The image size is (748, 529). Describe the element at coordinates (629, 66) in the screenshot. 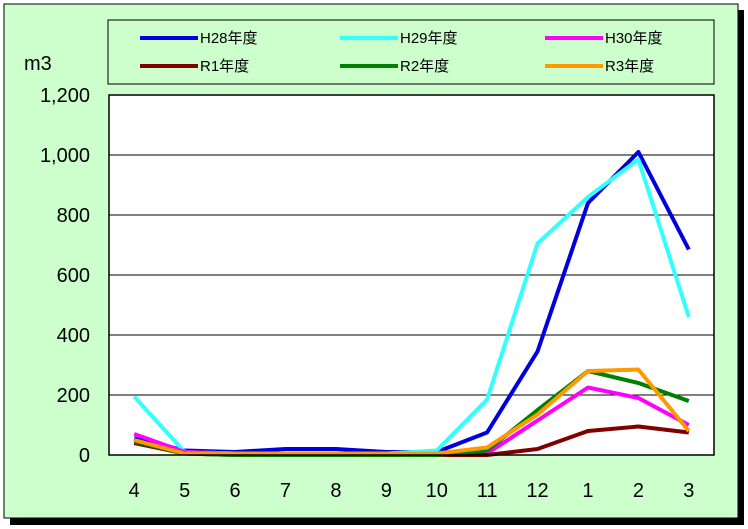

I see `legend-label: R3年度` at that location.